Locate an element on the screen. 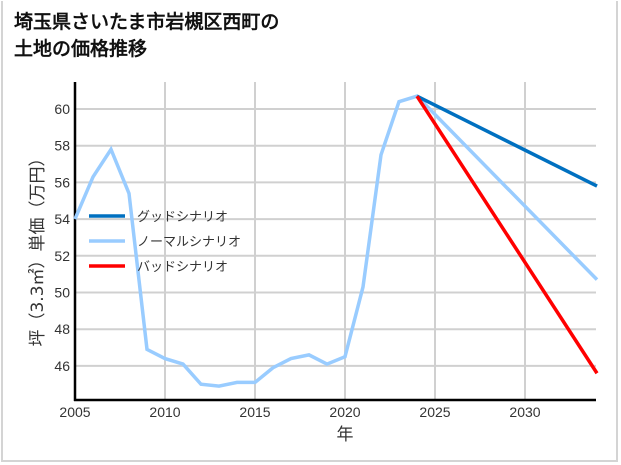  title-line-1: 埼玉県さいたま市岩槻区西町の is located at coordinates (147, 22).